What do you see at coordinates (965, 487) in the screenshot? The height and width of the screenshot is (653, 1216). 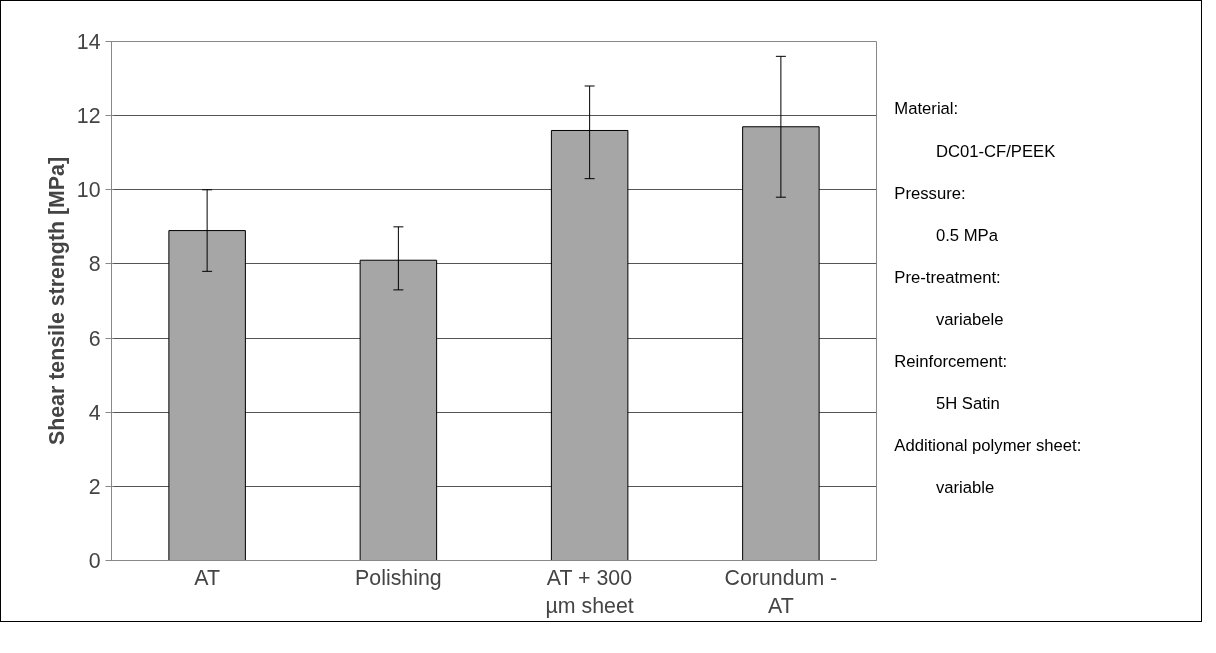 I see `text: variable` at bounding box center [965, 487].